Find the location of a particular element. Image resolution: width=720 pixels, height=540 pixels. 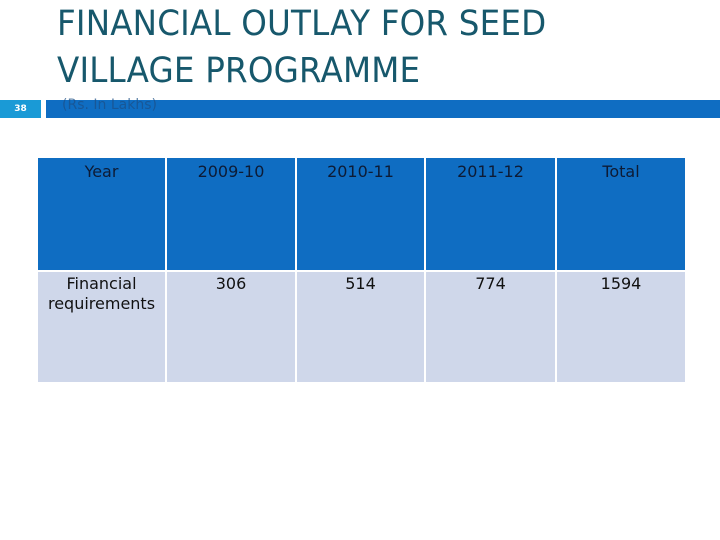

cell-total: 1594 is located at coordinates (621, 327).